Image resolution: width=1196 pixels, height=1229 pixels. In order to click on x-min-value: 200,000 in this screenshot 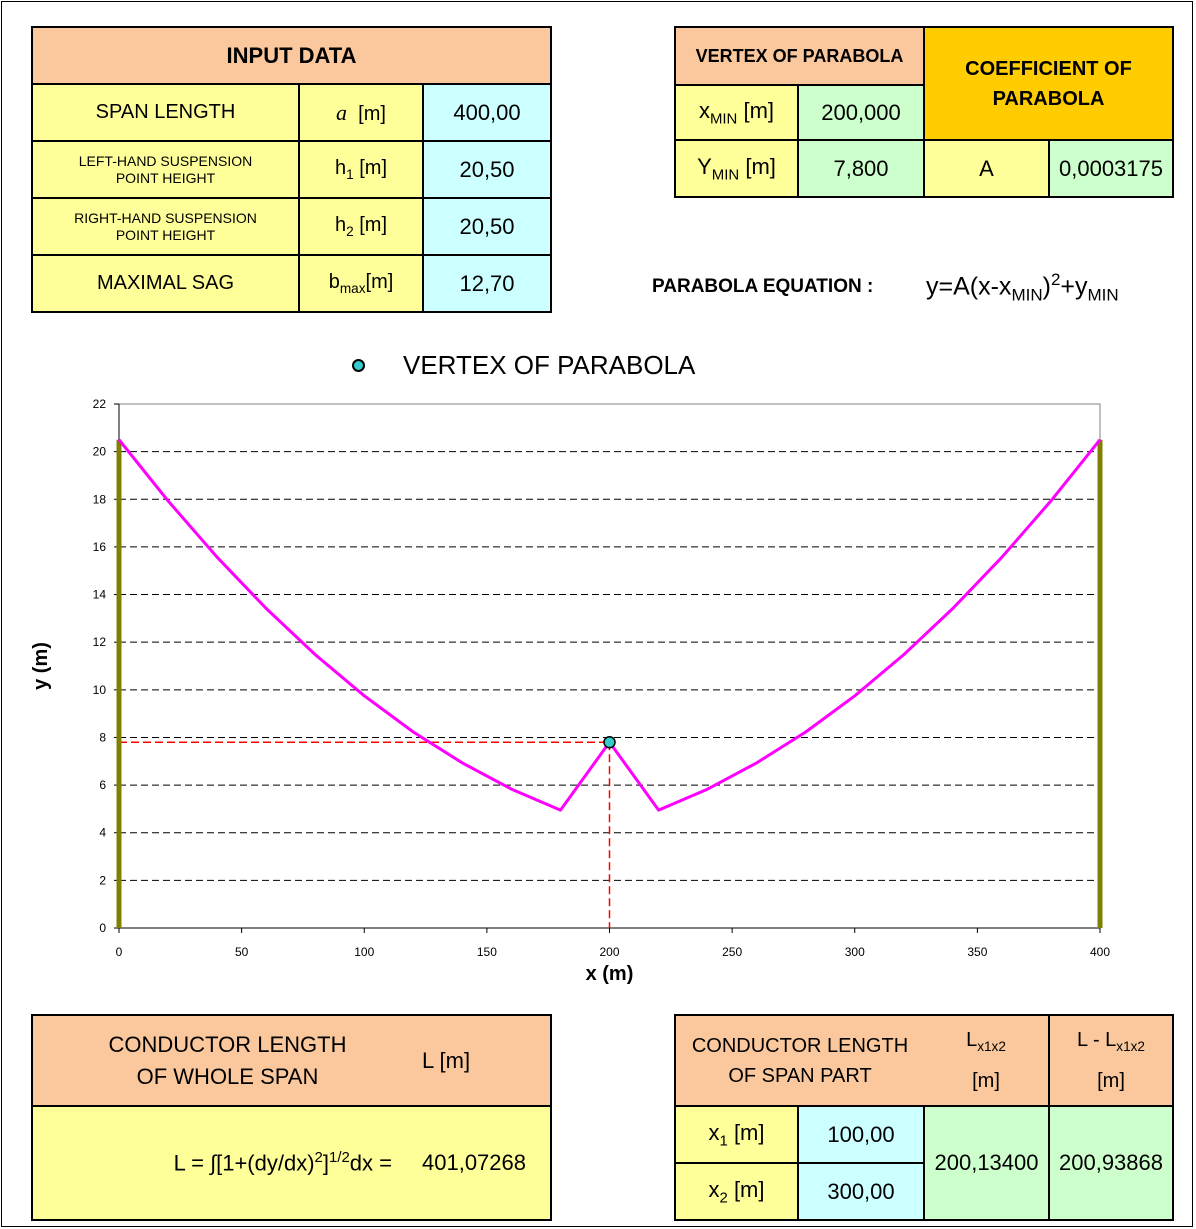, I will do `click(861, 112)`.